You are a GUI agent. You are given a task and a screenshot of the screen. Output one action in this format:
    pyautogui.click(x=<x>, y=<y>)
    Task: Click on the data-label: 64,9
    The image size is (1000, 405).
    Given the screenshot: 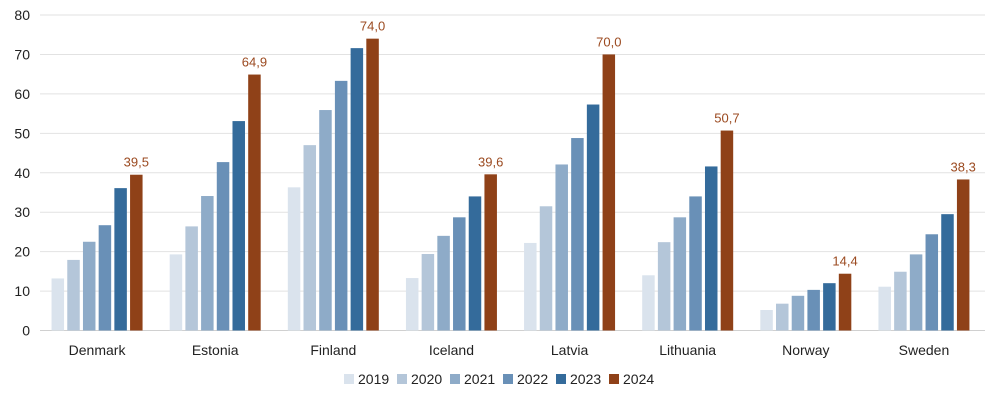 What is the action you would take?
    pyautogui.click(x=254, y=62)
    